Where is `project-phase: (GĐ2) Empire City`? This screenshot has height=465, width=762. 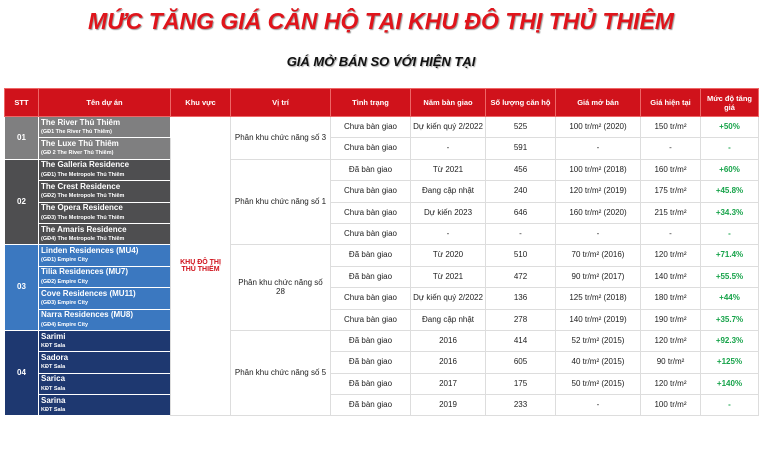 project-phase: (GĐ2) Empire City is located at coordinates (65, 281).